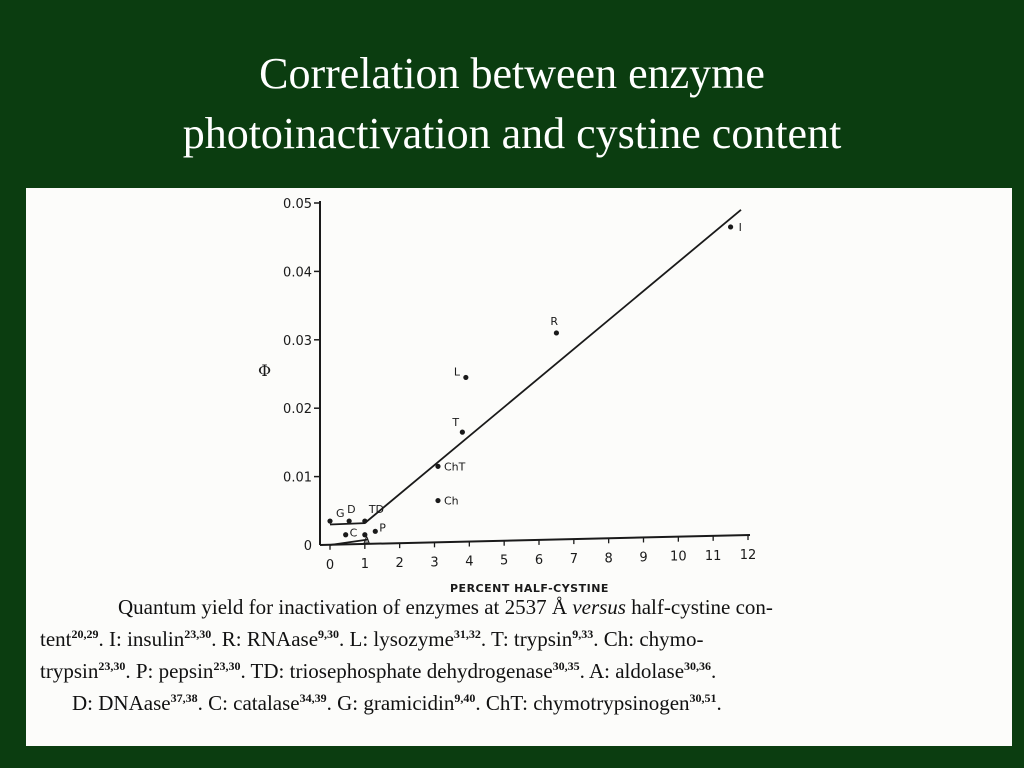  I want to click on x-tick-label: 2, so click(400, 563).